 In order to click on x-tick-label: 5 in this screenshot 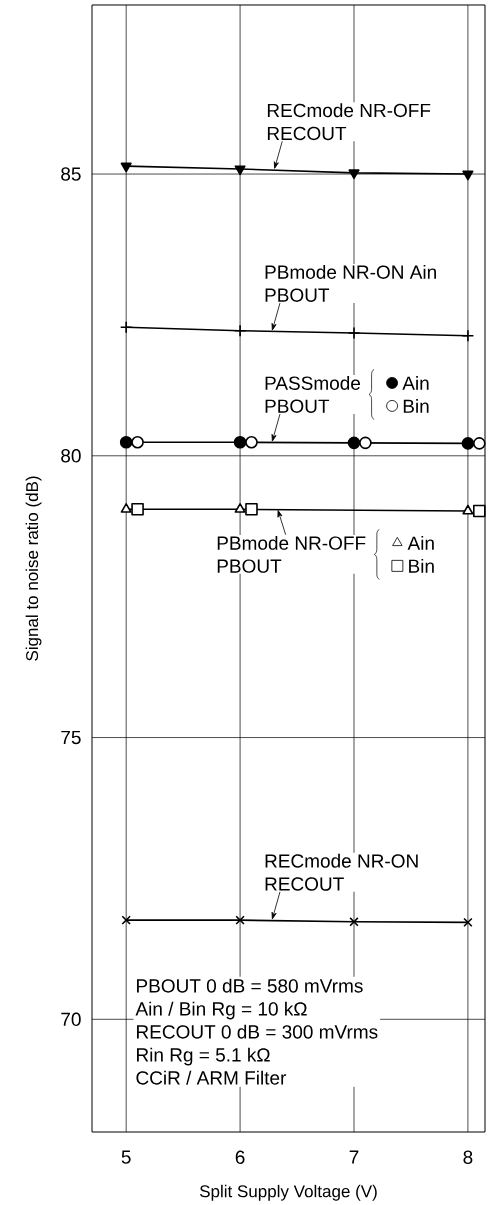, I will do `click(126, 1157)`.